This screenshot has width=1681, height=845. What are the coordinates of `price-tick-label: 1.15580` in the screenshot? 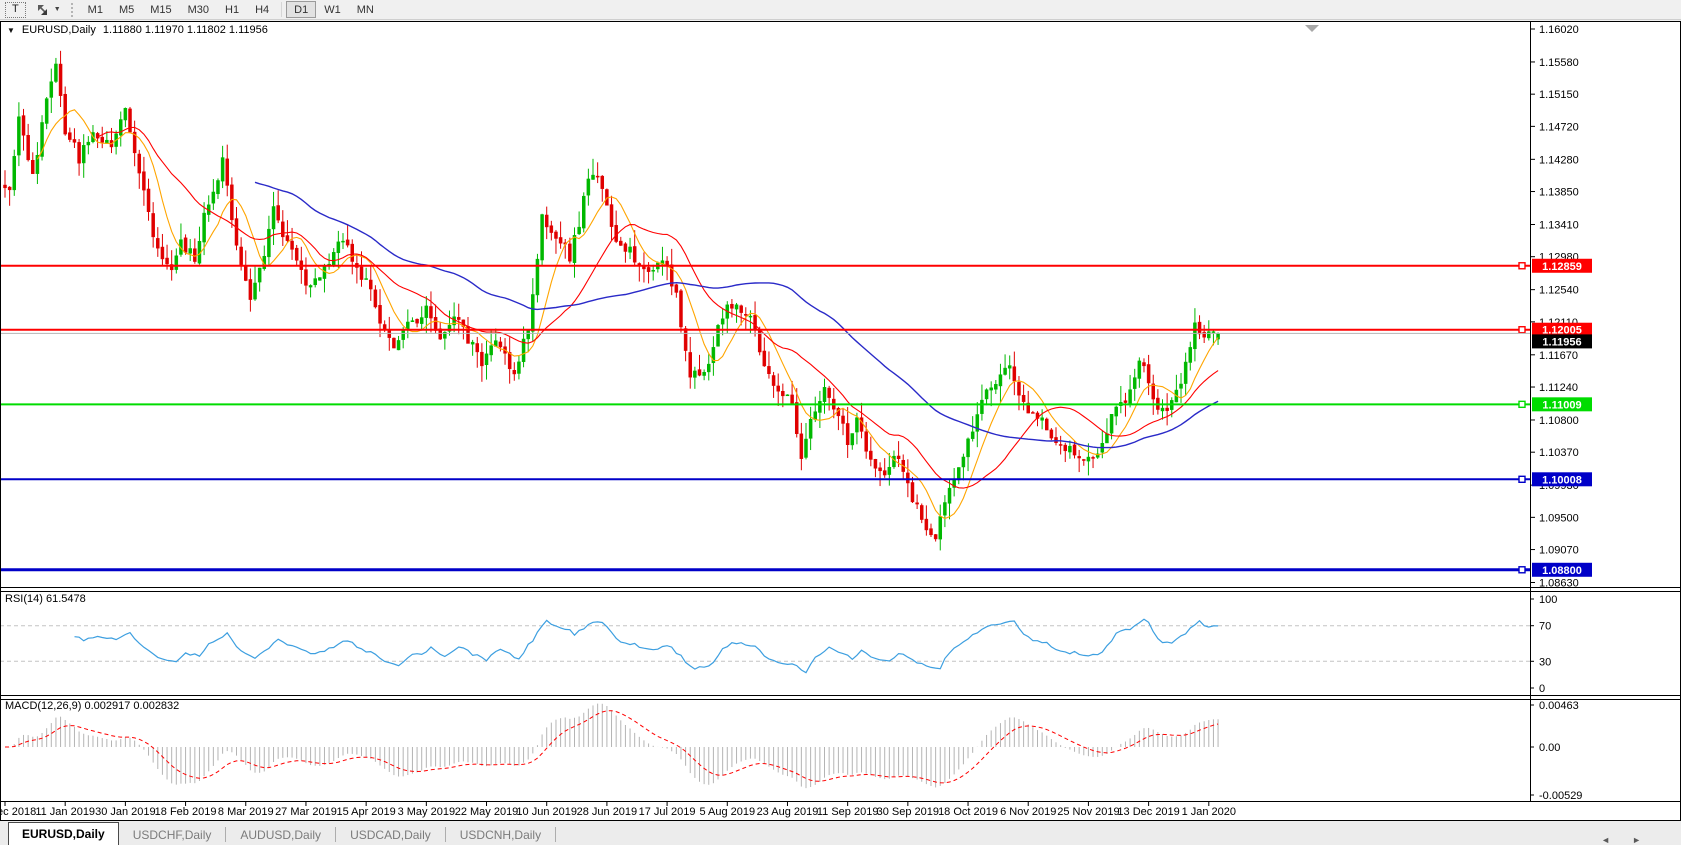 It's located at (1559, 63).